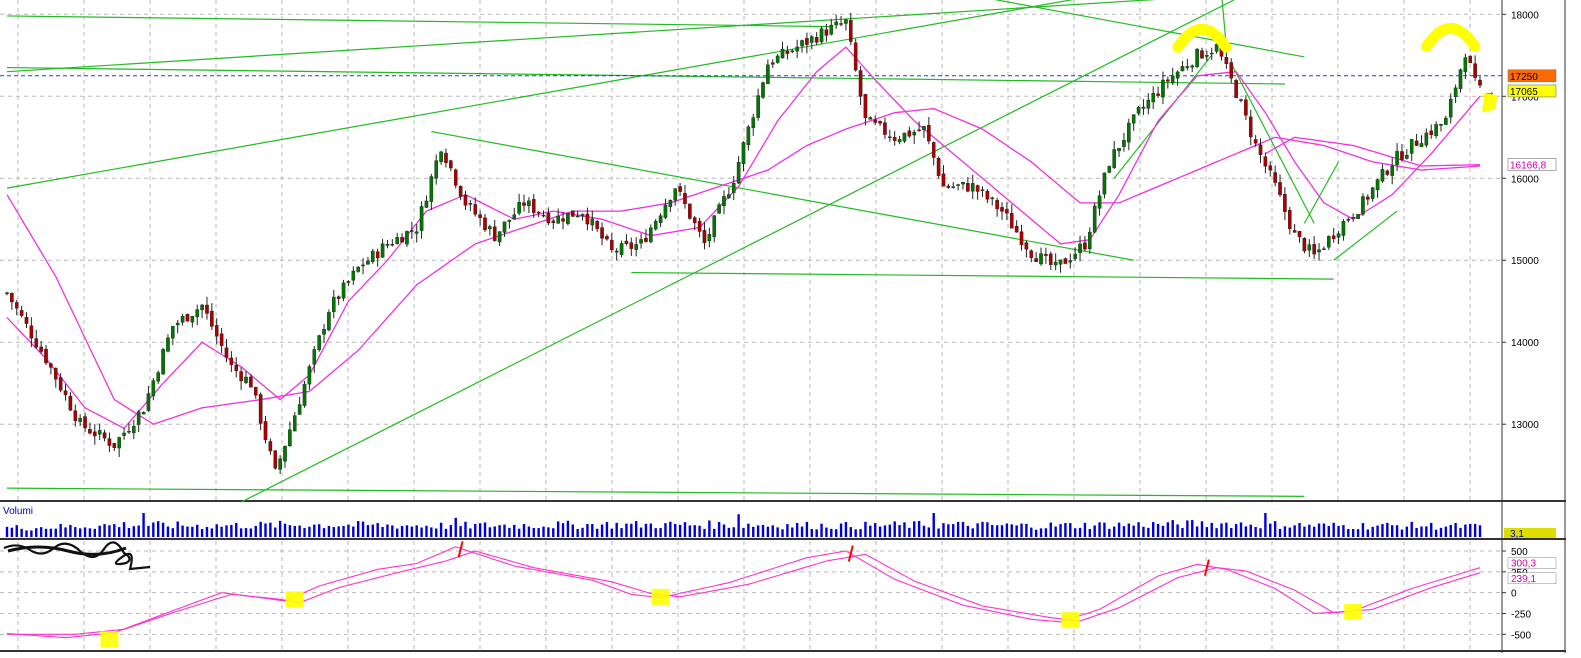 This screenshot has width=1581, height=658. I want to click on y-tick-label: 14000, so click(1525, 343).